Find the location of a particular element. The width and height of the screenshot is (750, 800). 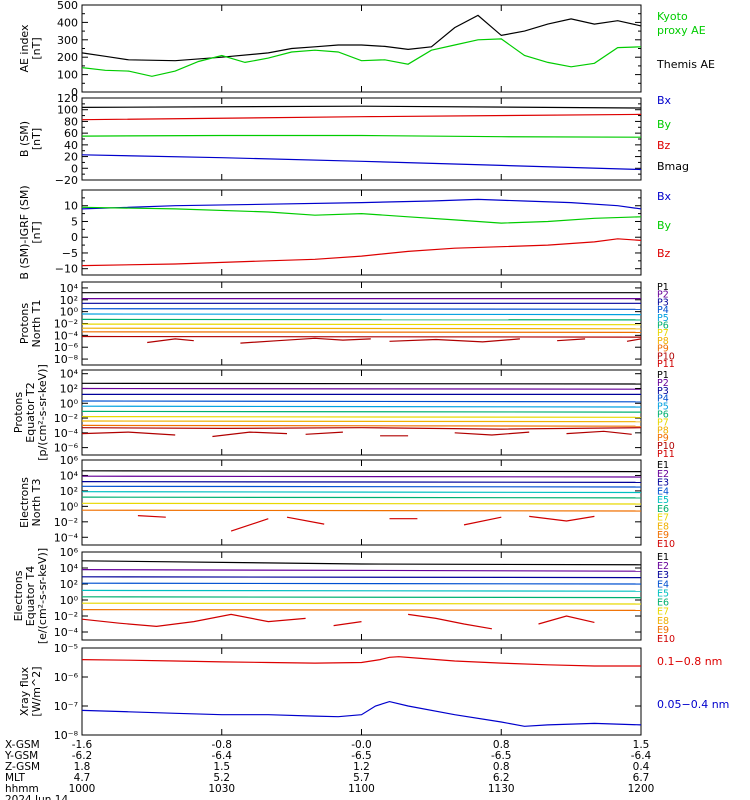

axis-row-value: 1.2 is located at coordinates (361, 767).